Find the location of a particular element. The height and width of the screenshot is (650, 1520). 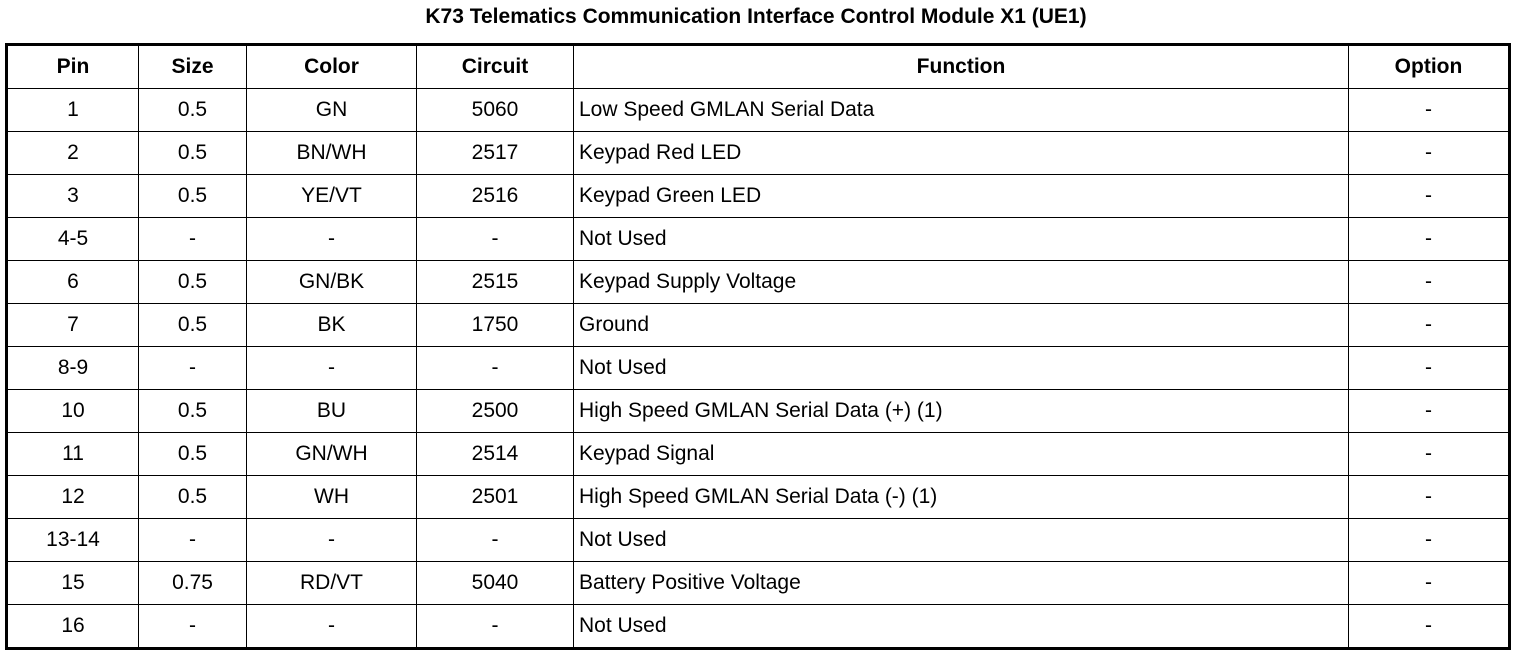

table-row: 3 0.5 YE/VT 2516 Keypad Green LED - is located at coordinates (758, 196).